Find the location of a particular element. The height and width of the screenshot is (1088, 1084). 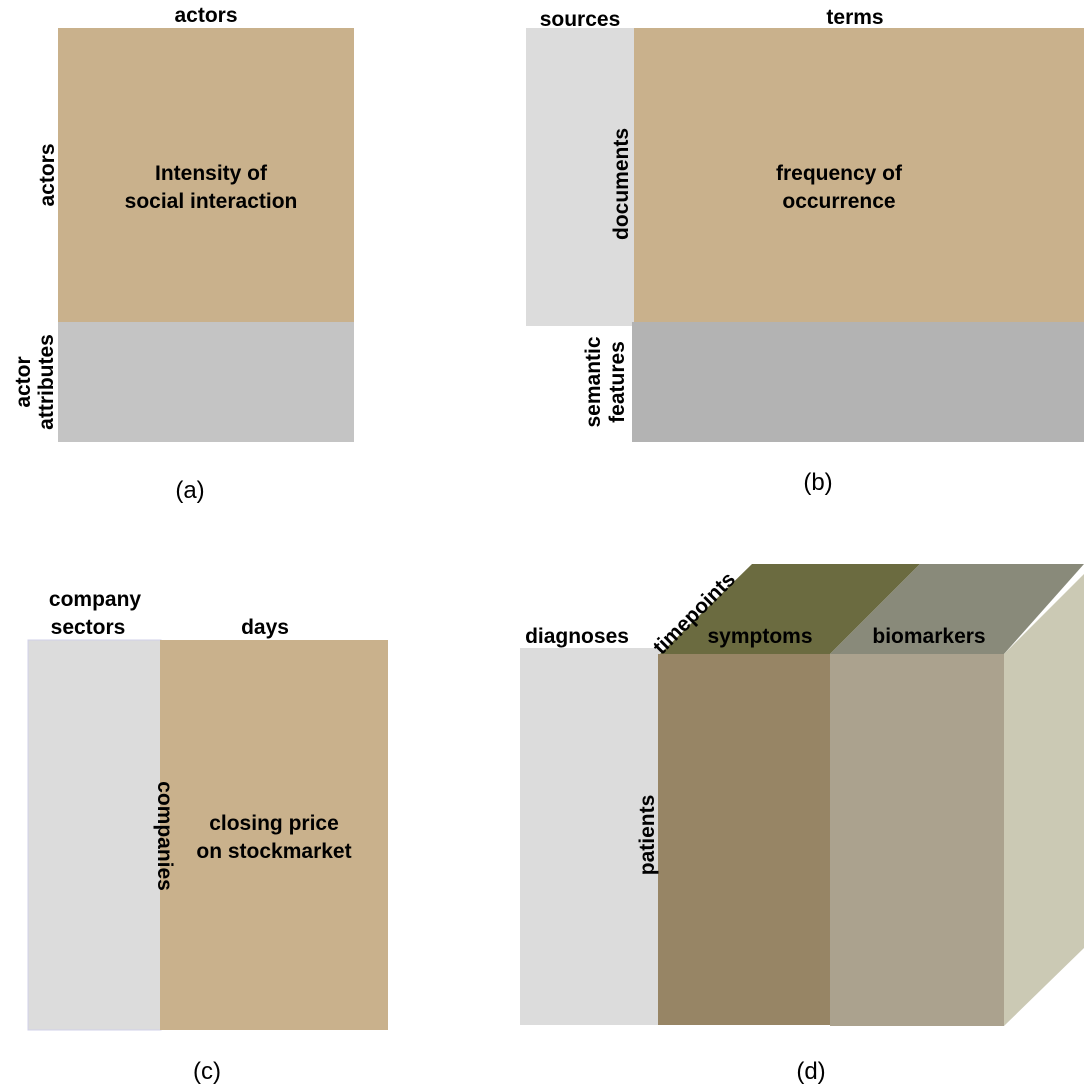

panel-a-center-line1: Intensity of is located at coordinates (211, 173).